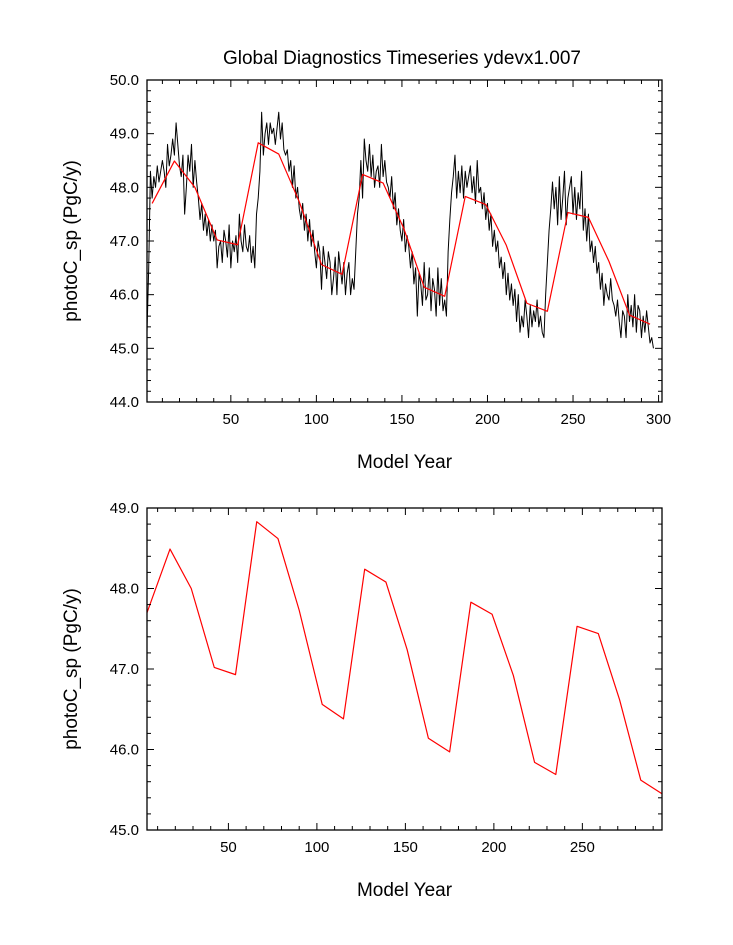 This screenshot has height=945, width=733. I want to click on bottom-x-tick-label: 250, so click(582, 847).